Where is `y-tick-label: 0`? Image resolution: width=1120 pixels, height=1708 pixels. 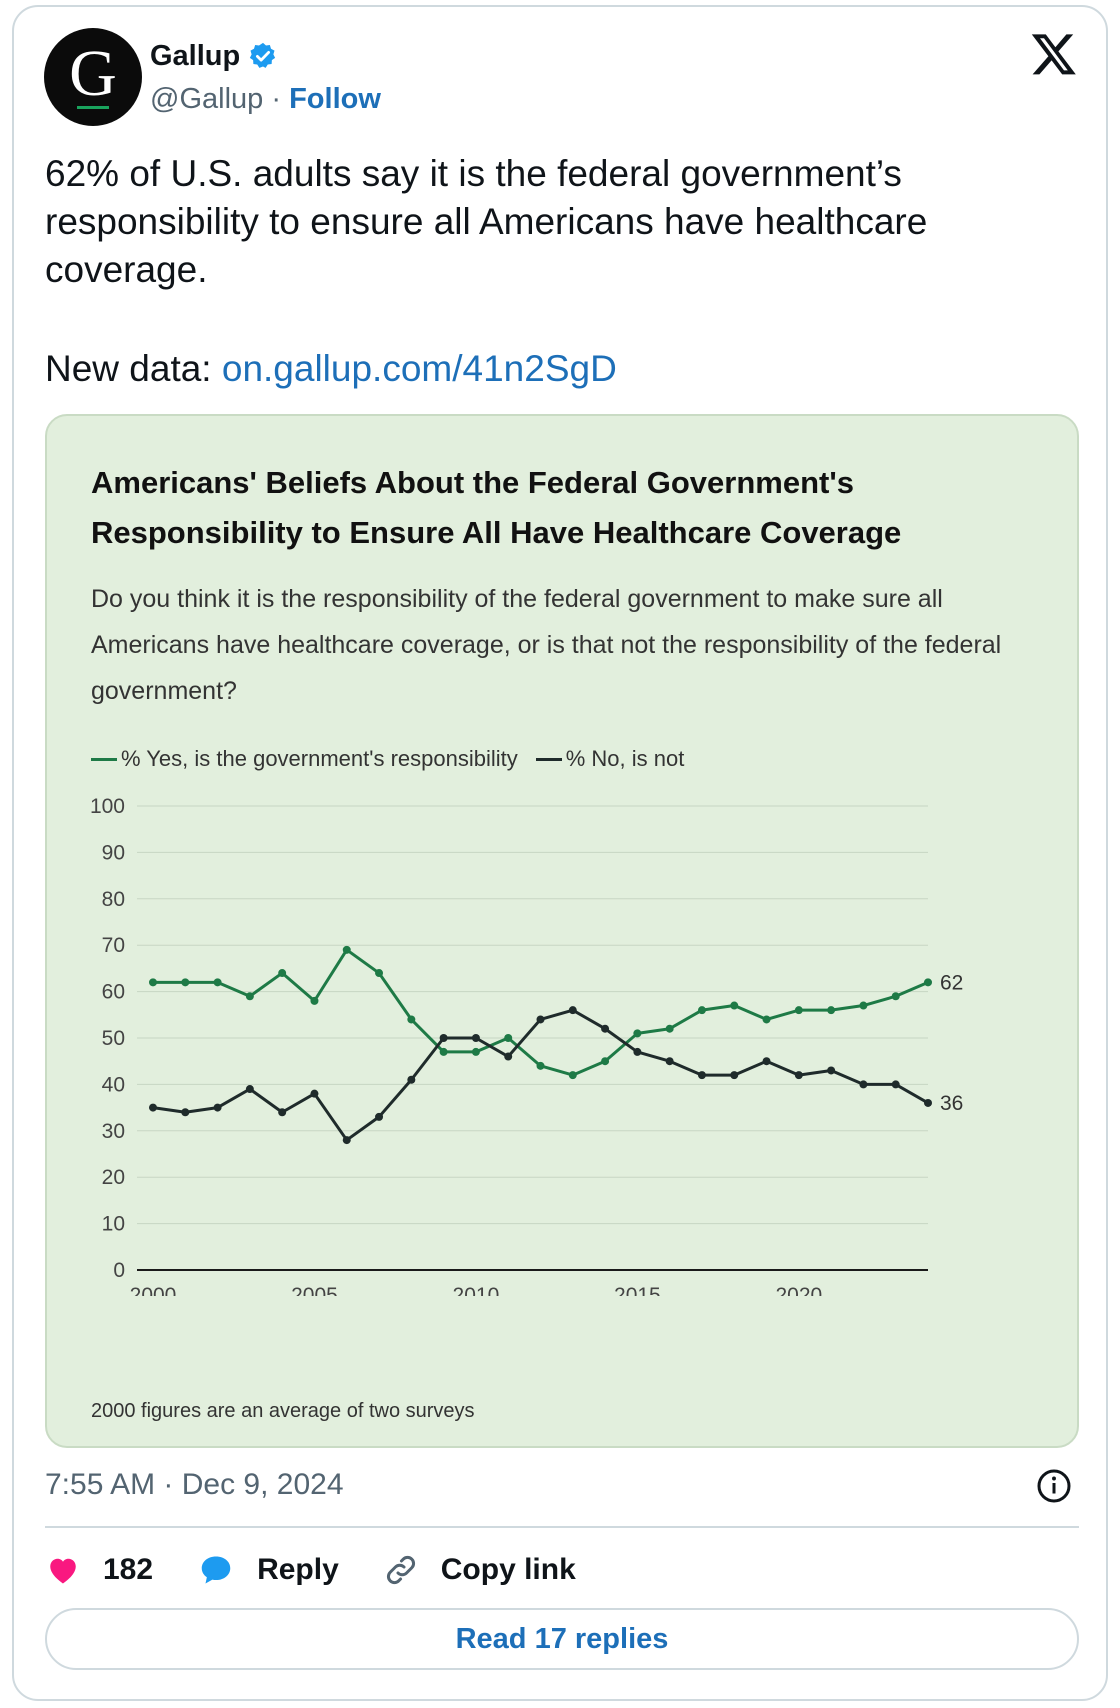
y-tick-label: 0 is located at coordinates (119, 1270).